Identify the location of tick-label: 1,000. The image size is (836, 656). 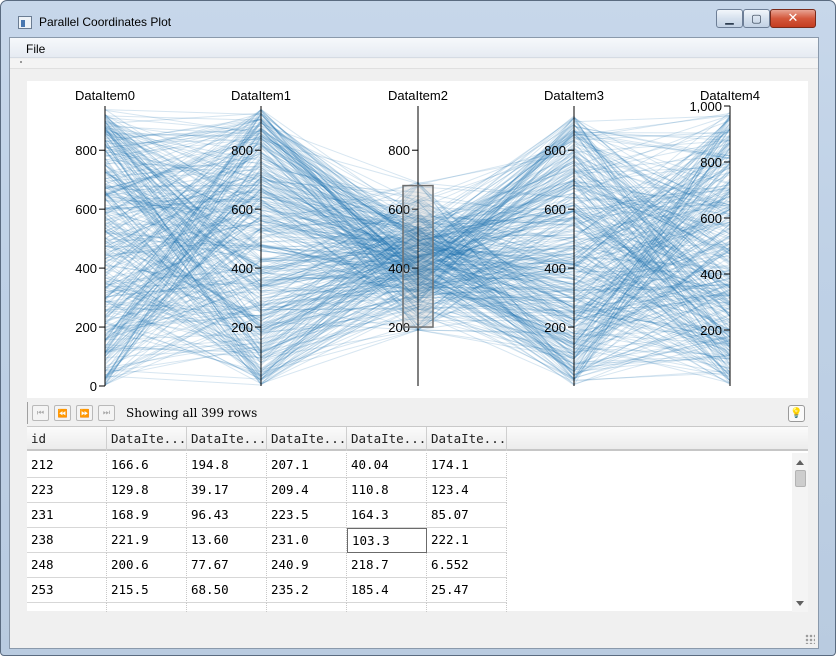
(705, 106).